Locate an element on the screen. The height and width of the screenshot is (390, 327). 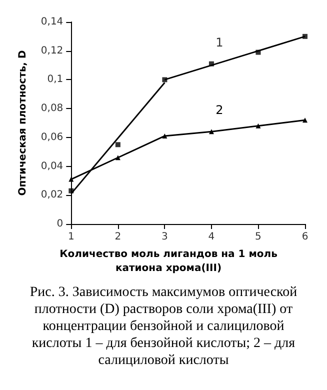
x-tick-label: 6 is located at coordinates (305, 237).